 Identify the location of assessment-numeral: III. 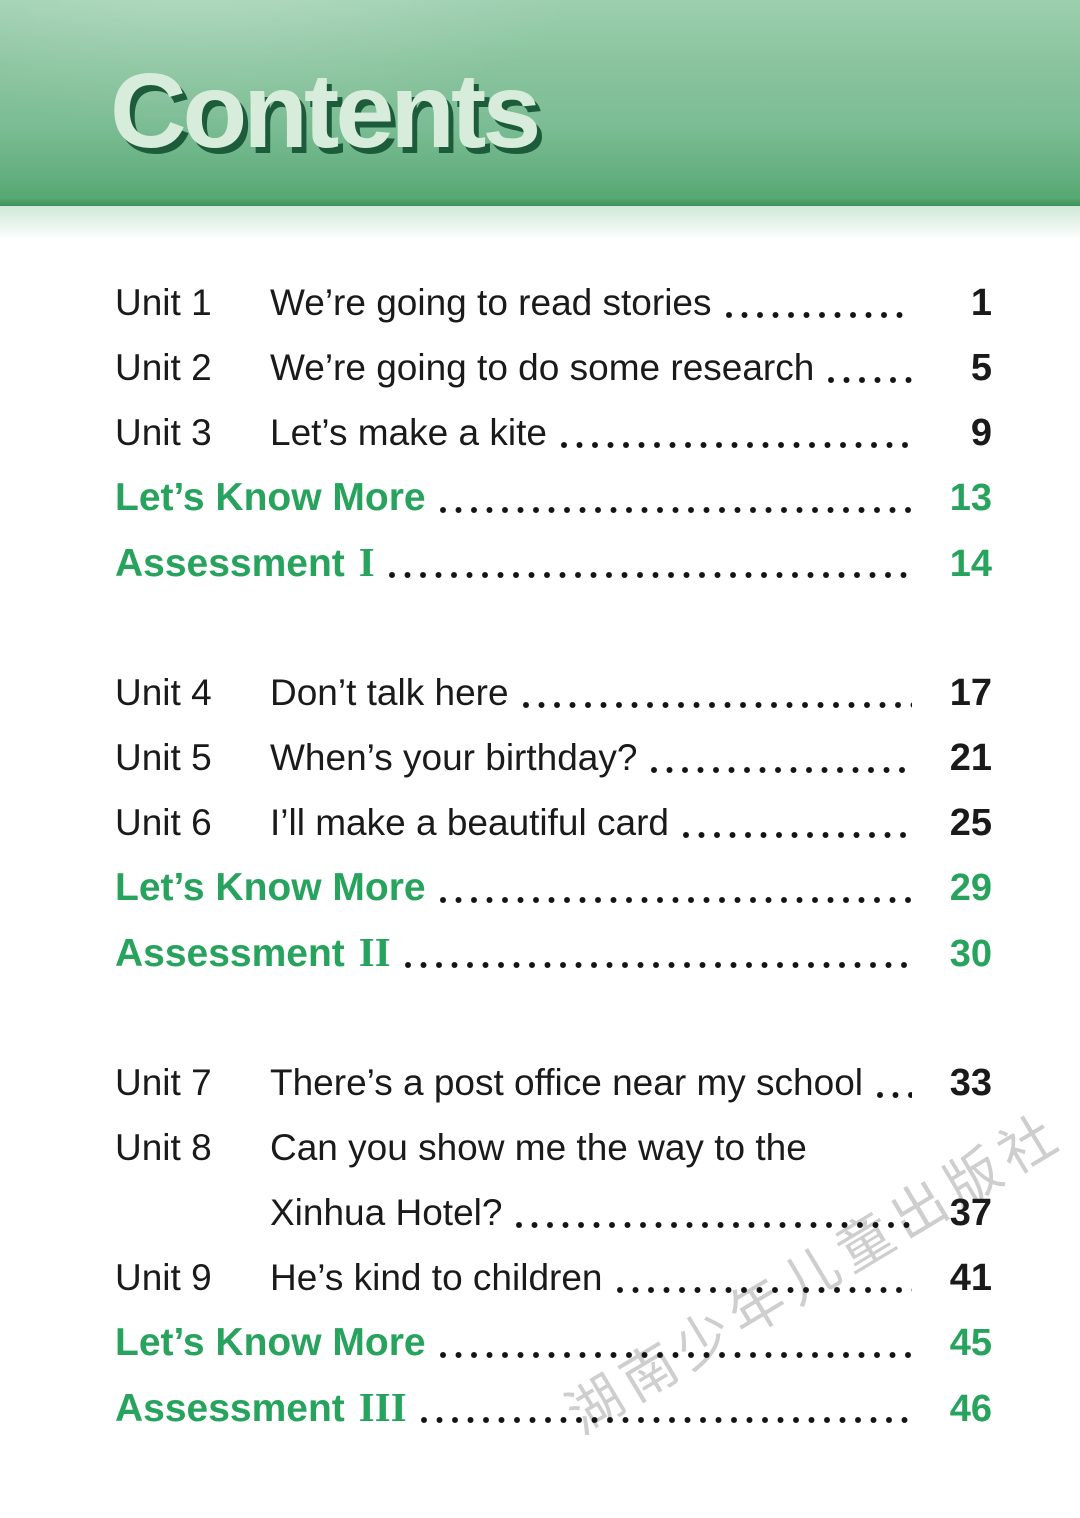
(382, 1407).